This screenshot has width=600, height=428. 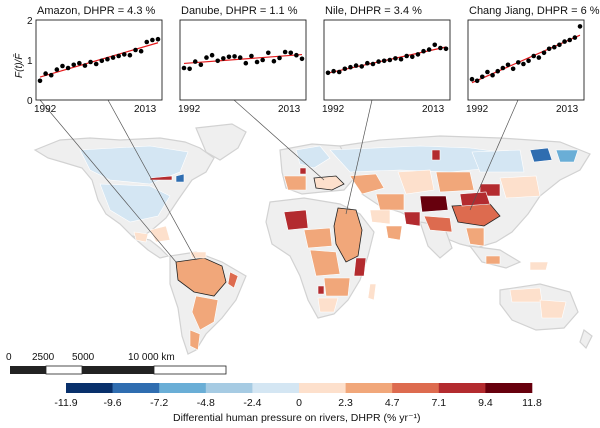 I want to click on scale-bar: 0 2500 5000 10 000 km, so click(x=116, y=363).